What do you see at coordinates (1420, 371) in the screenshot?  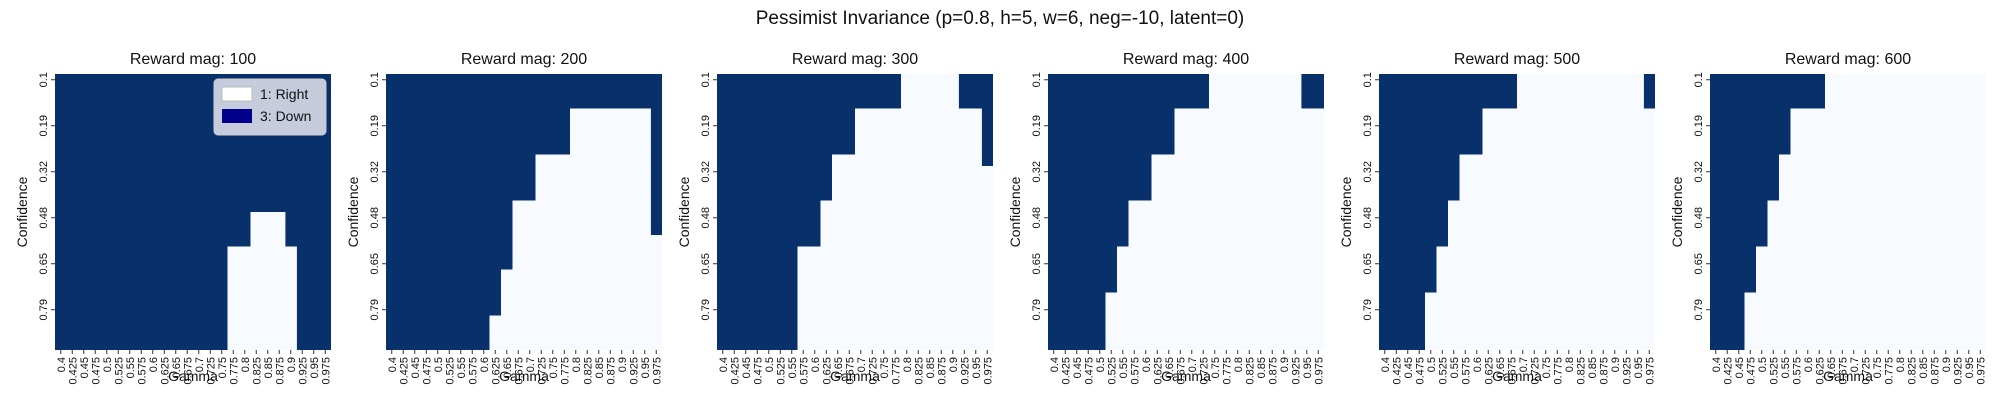 I see `x-tick-label: 0.475` at bounding box center [1420, 371].